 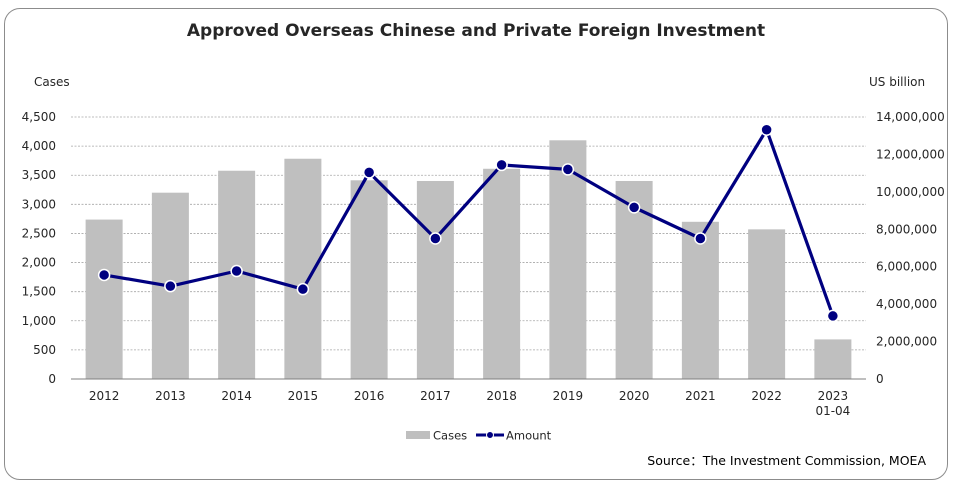 I want to click on right-tick-label: 0, so click(x=880, y=379).